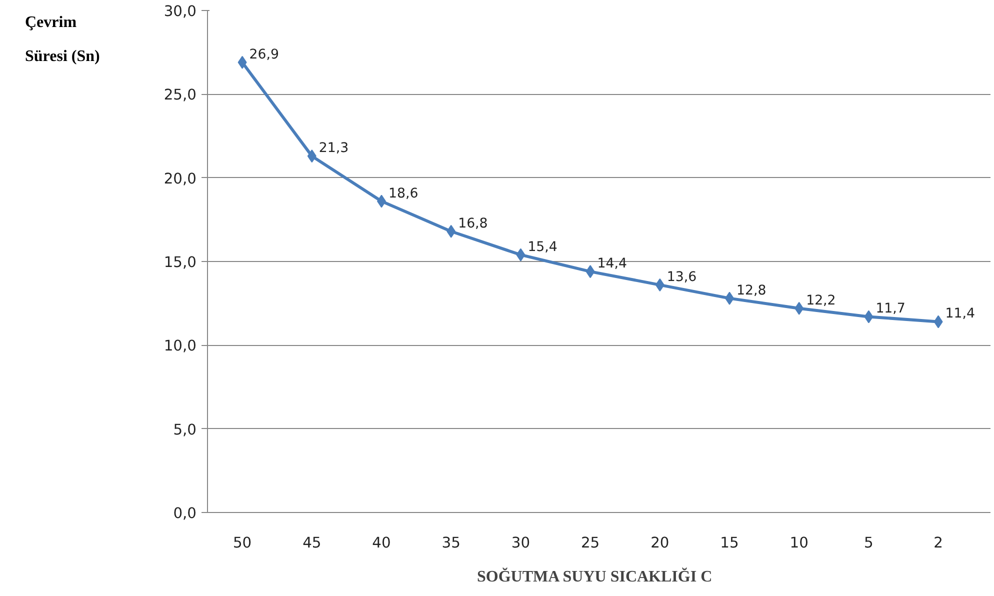 Image resolution: width=994 pixels, height=596 pixels. I want to click on data-label: 16,8, so click(473, 224).